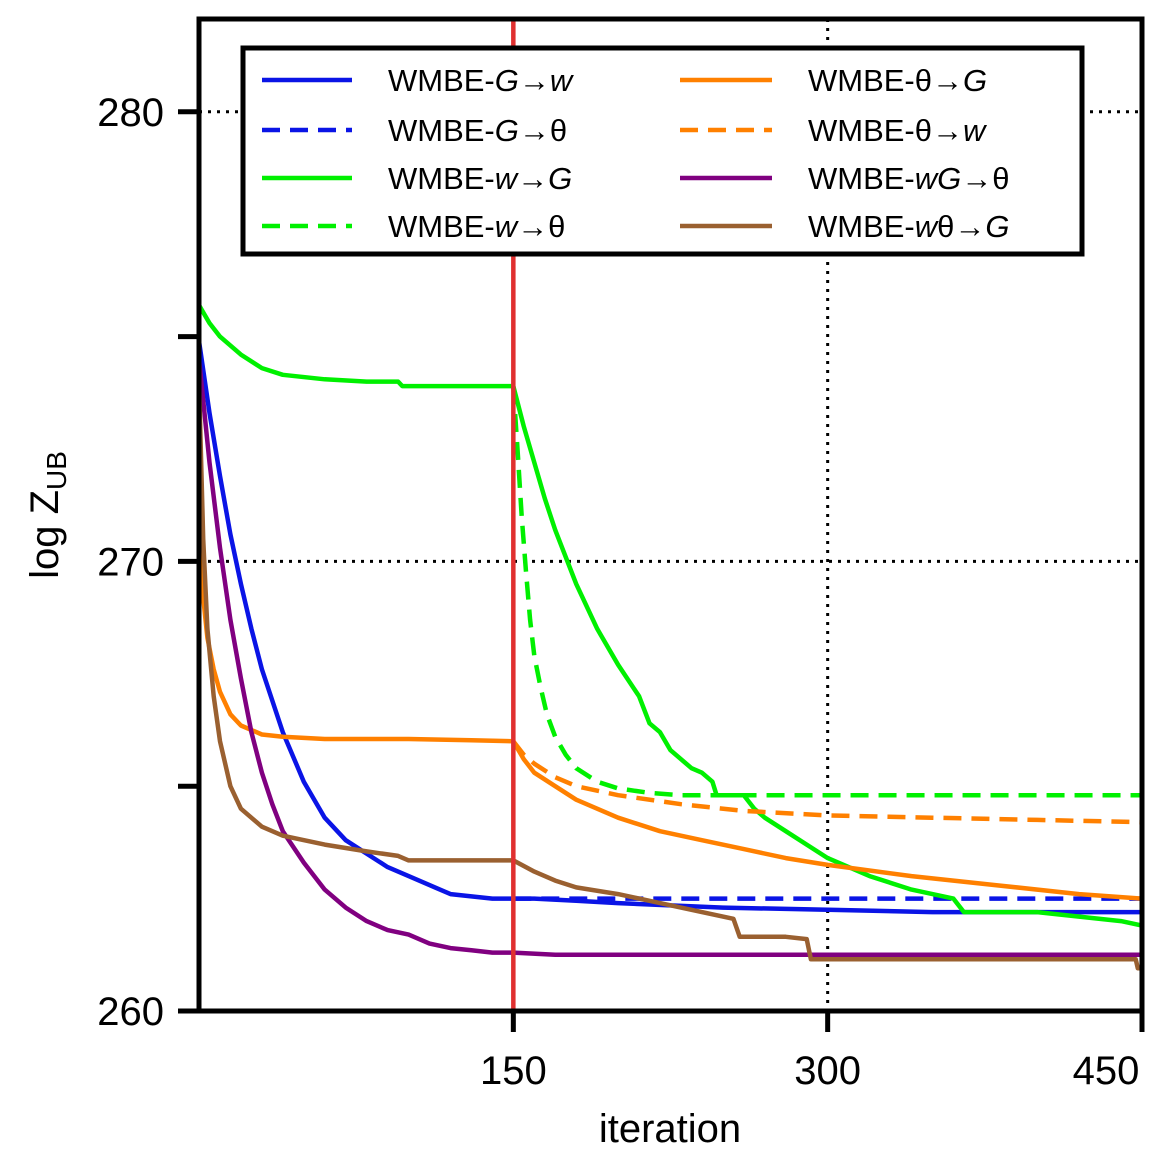 The image size is (1152, 1152). I want to click on y-tick-label-0: 260, so click(130, 1012).